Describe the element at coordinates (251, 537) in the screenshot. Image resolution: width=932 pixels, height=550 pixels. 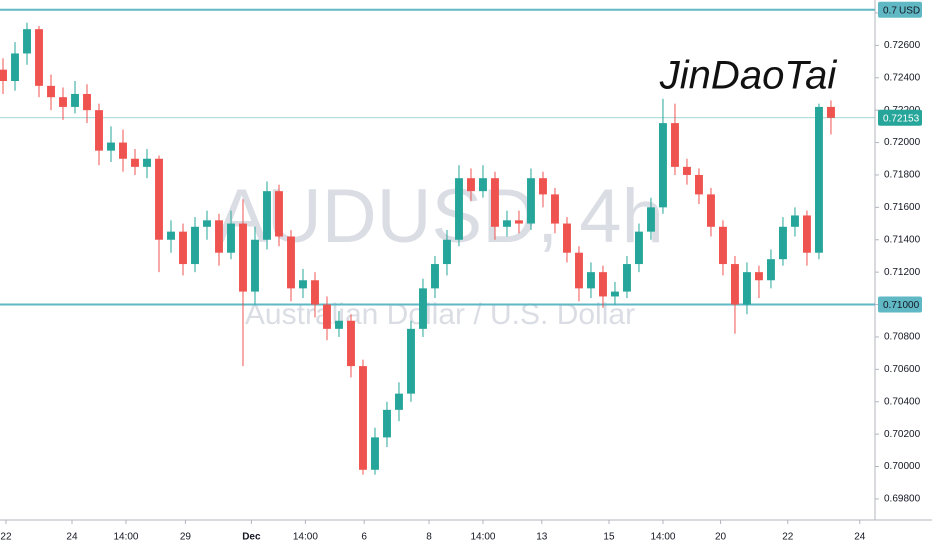
I see `x-tick-label: Dec` at that location.